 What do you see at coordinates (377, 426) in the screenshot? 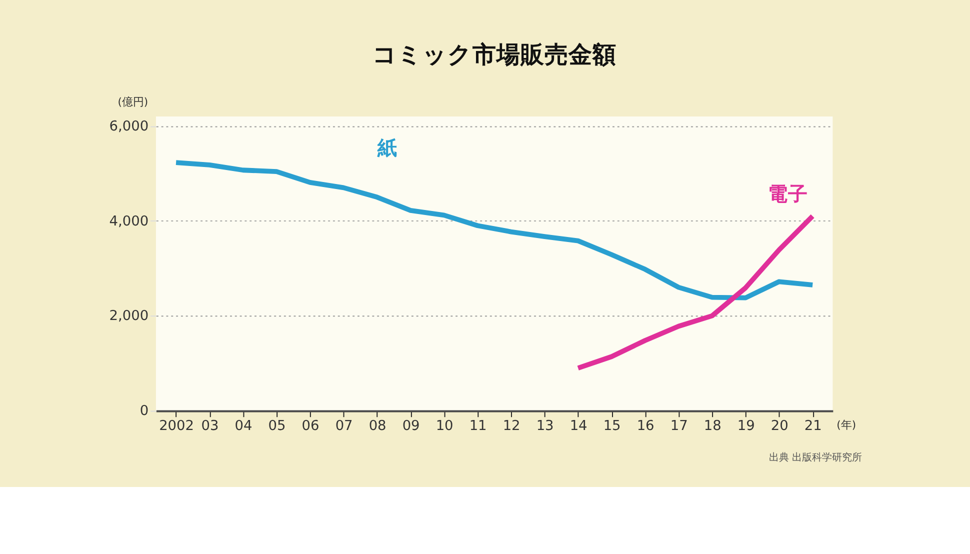
I see `x-tick-label: 08` at bounding box center [377, 426].